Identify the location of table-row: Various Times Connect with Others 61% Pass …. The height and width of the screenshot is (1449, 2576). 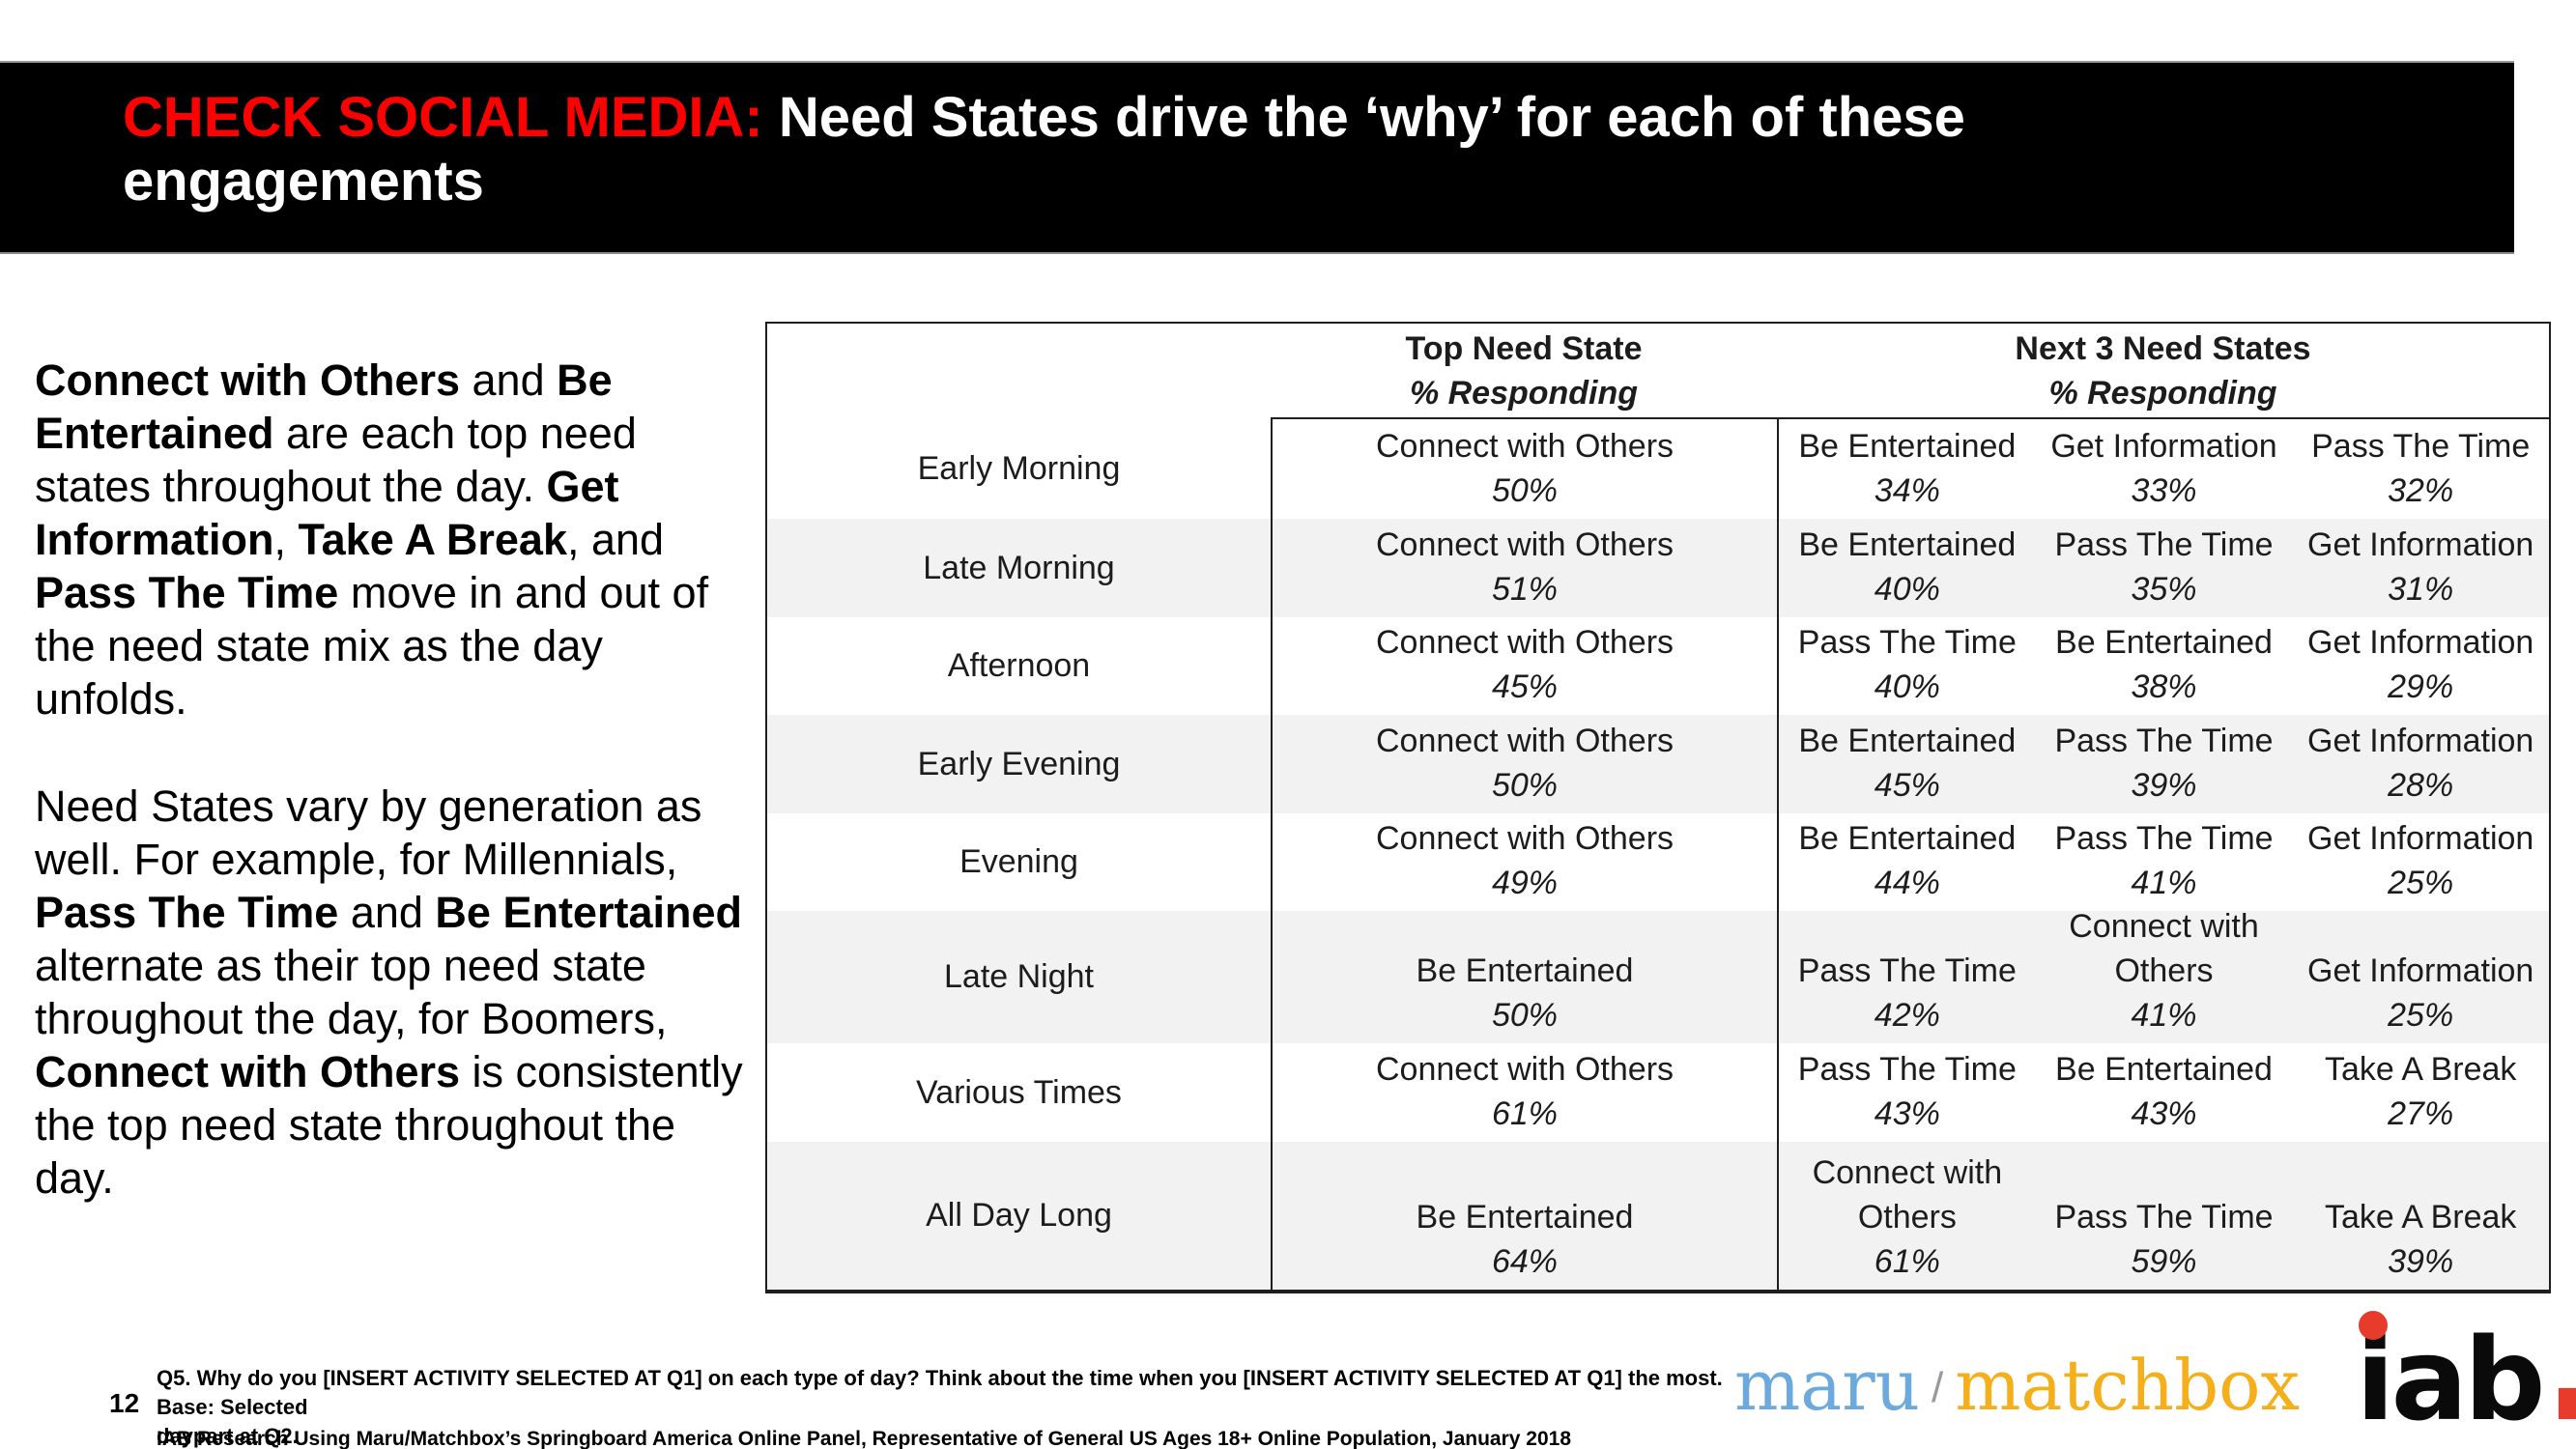
(1658, 1092).